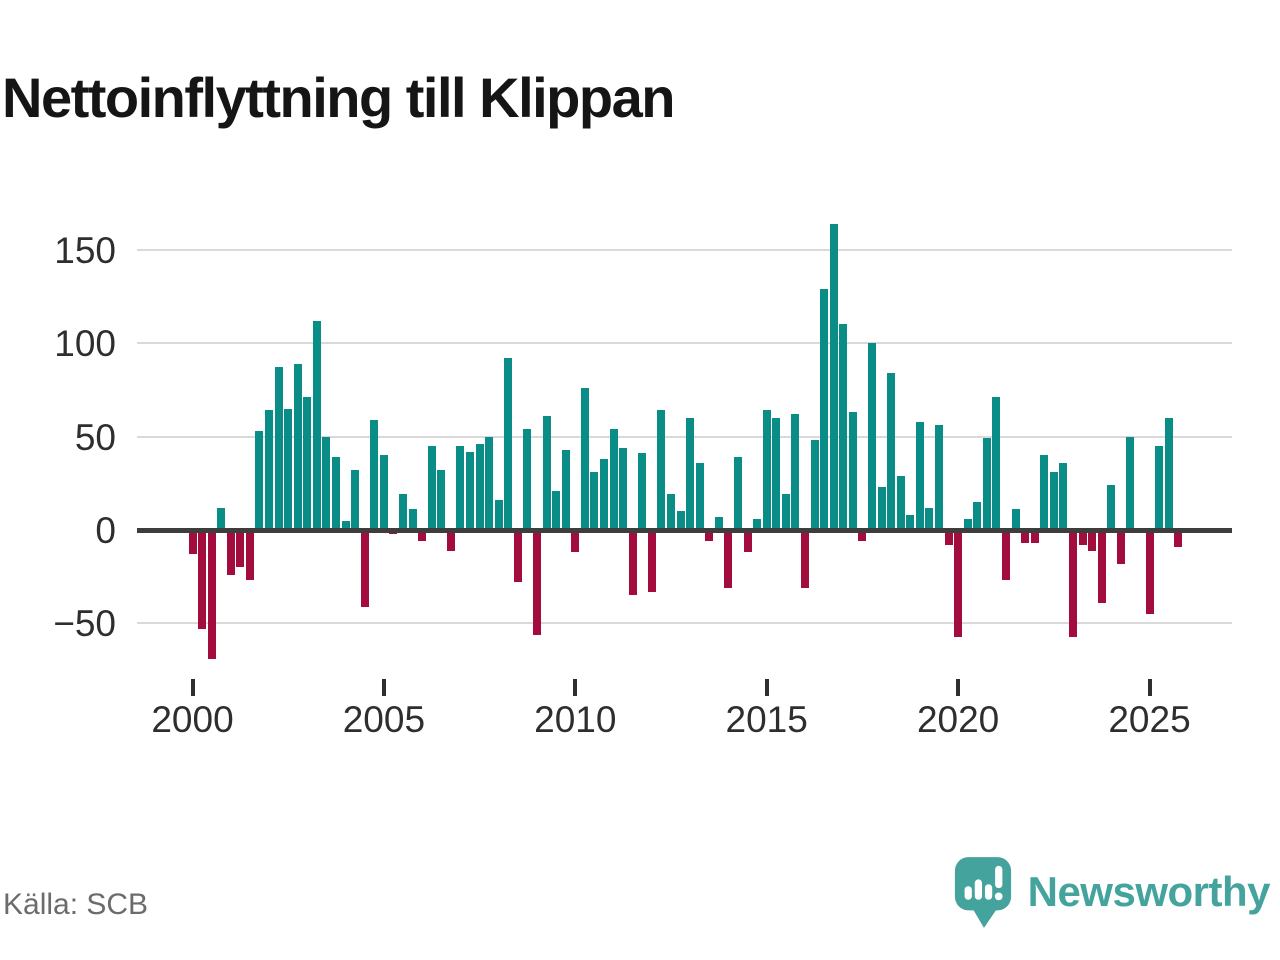  Describe the element at coordinates (1044, 492) in the screenshot. I see `bar-2022q2` at that location.